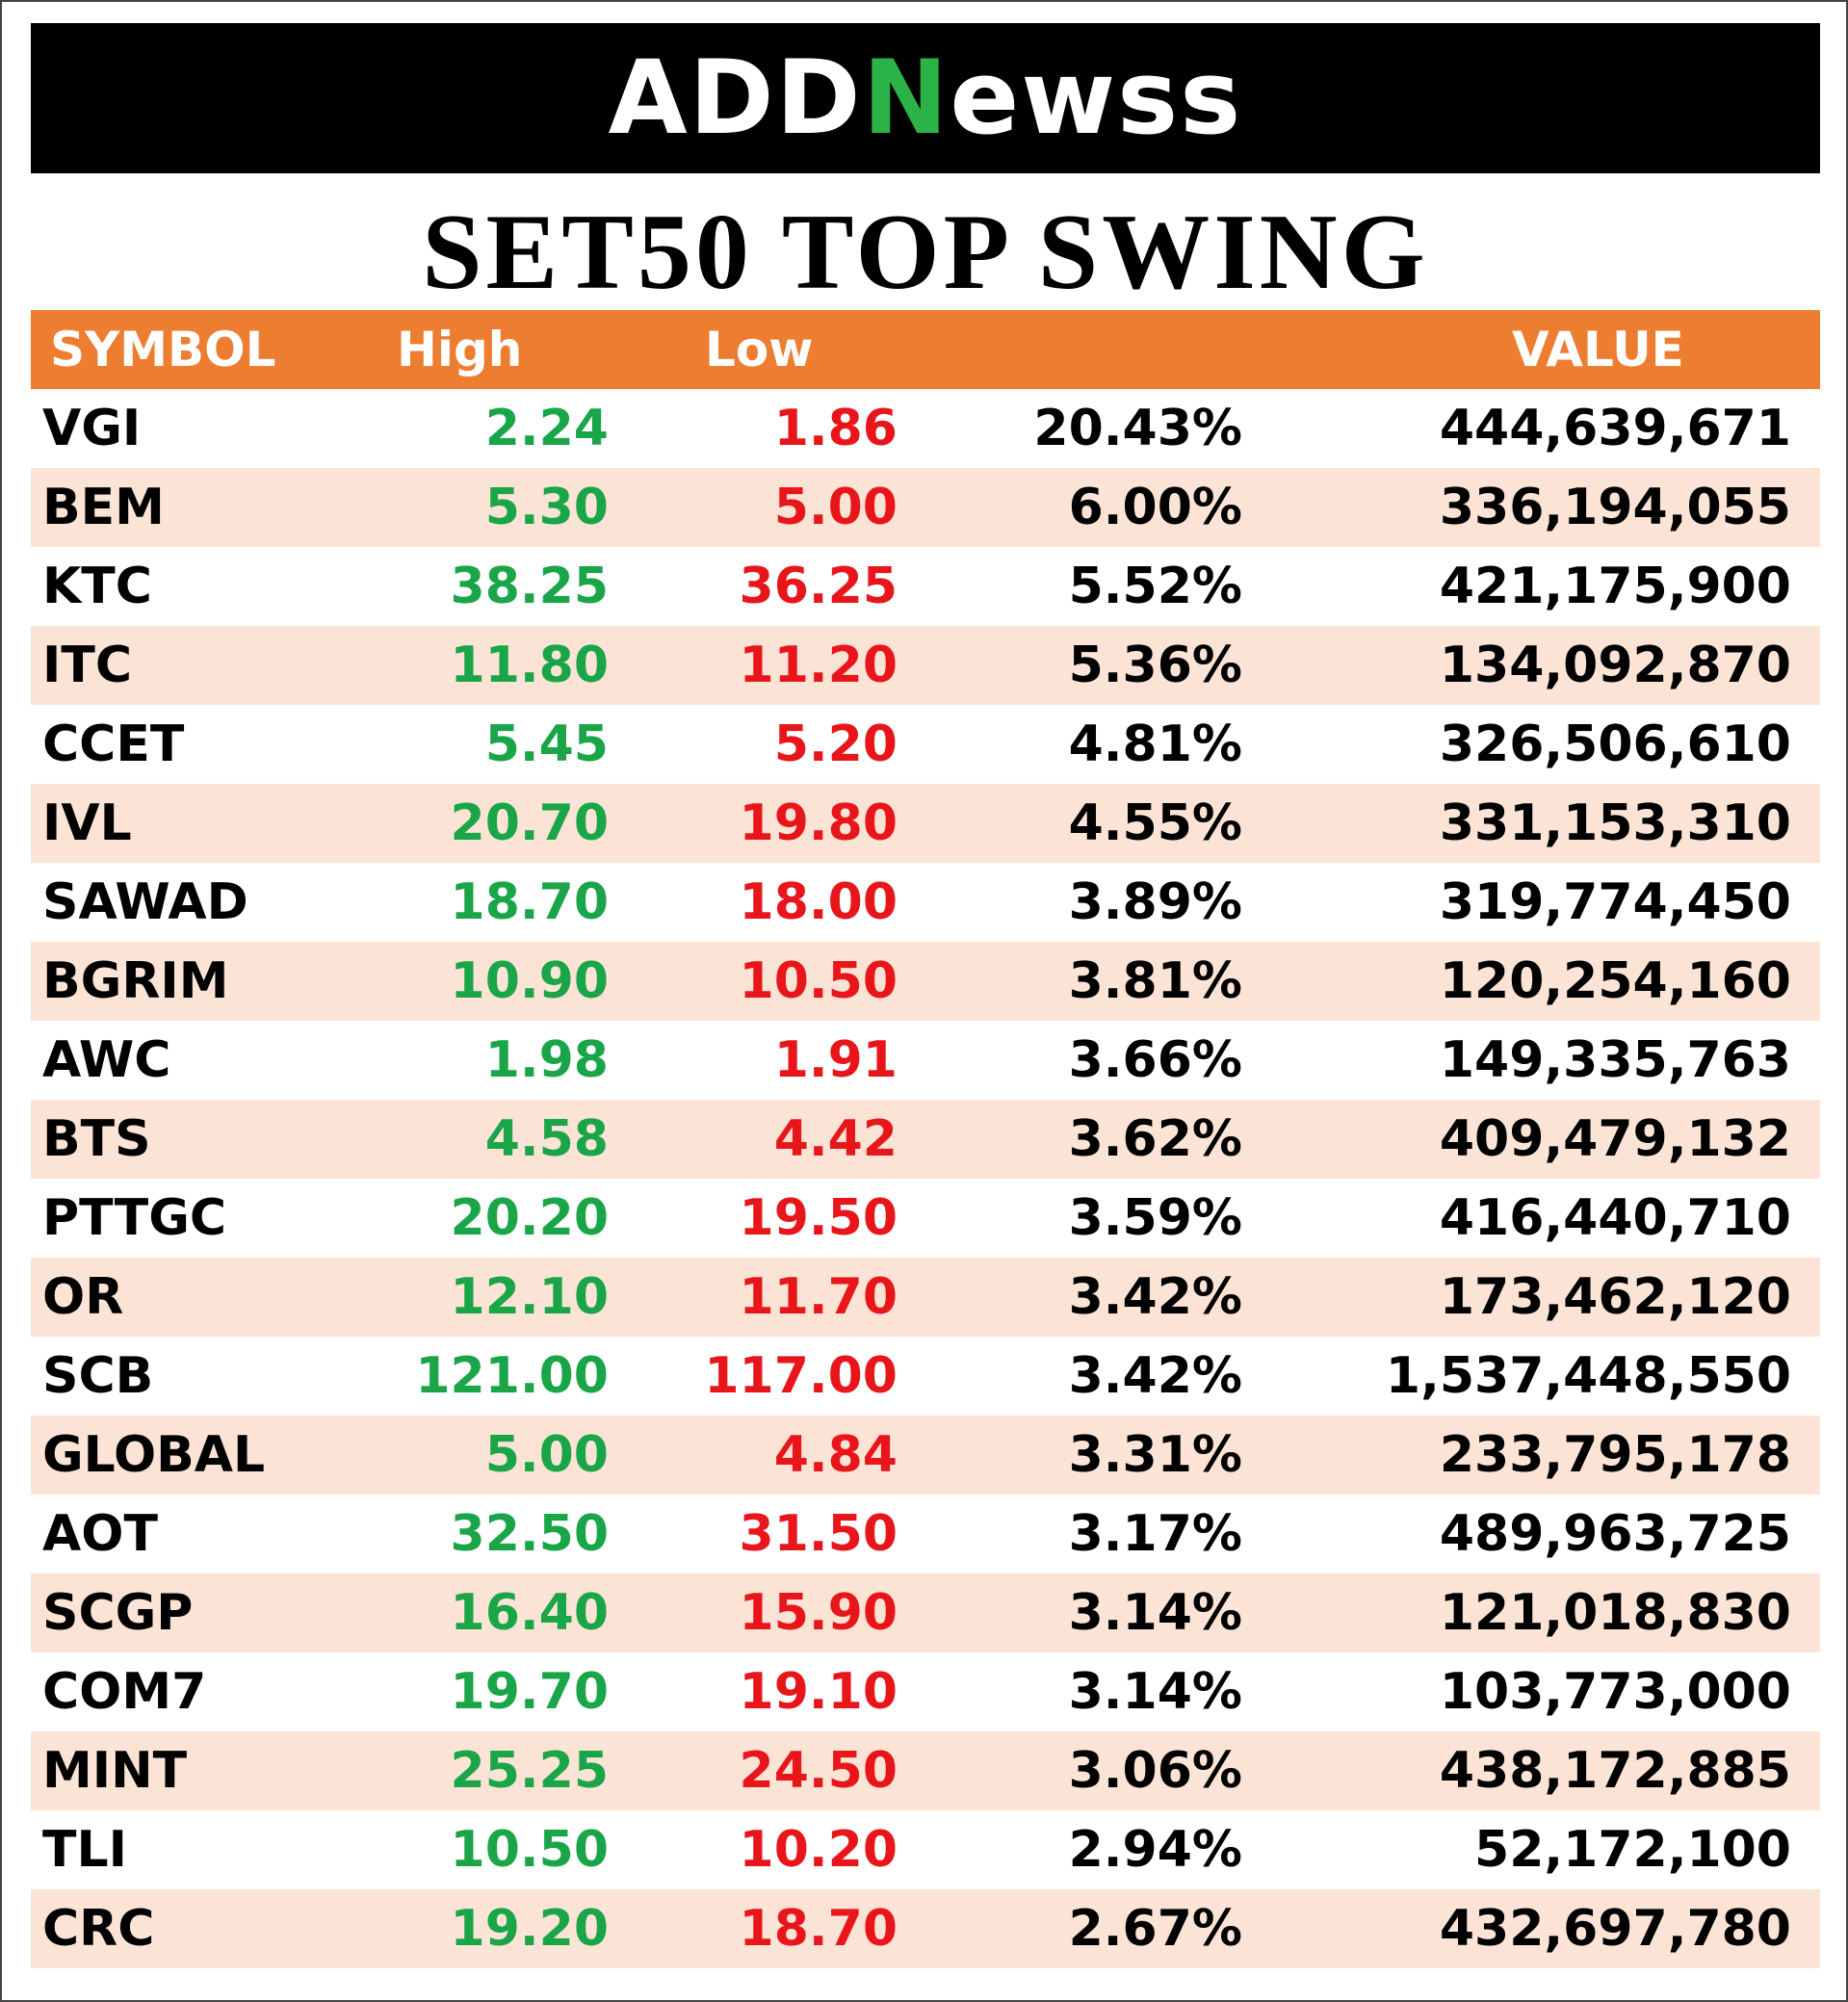 This screenshot has width=1848, height=2002. I want to click on value-cell: 149,335,763, so click(1615, 1060).